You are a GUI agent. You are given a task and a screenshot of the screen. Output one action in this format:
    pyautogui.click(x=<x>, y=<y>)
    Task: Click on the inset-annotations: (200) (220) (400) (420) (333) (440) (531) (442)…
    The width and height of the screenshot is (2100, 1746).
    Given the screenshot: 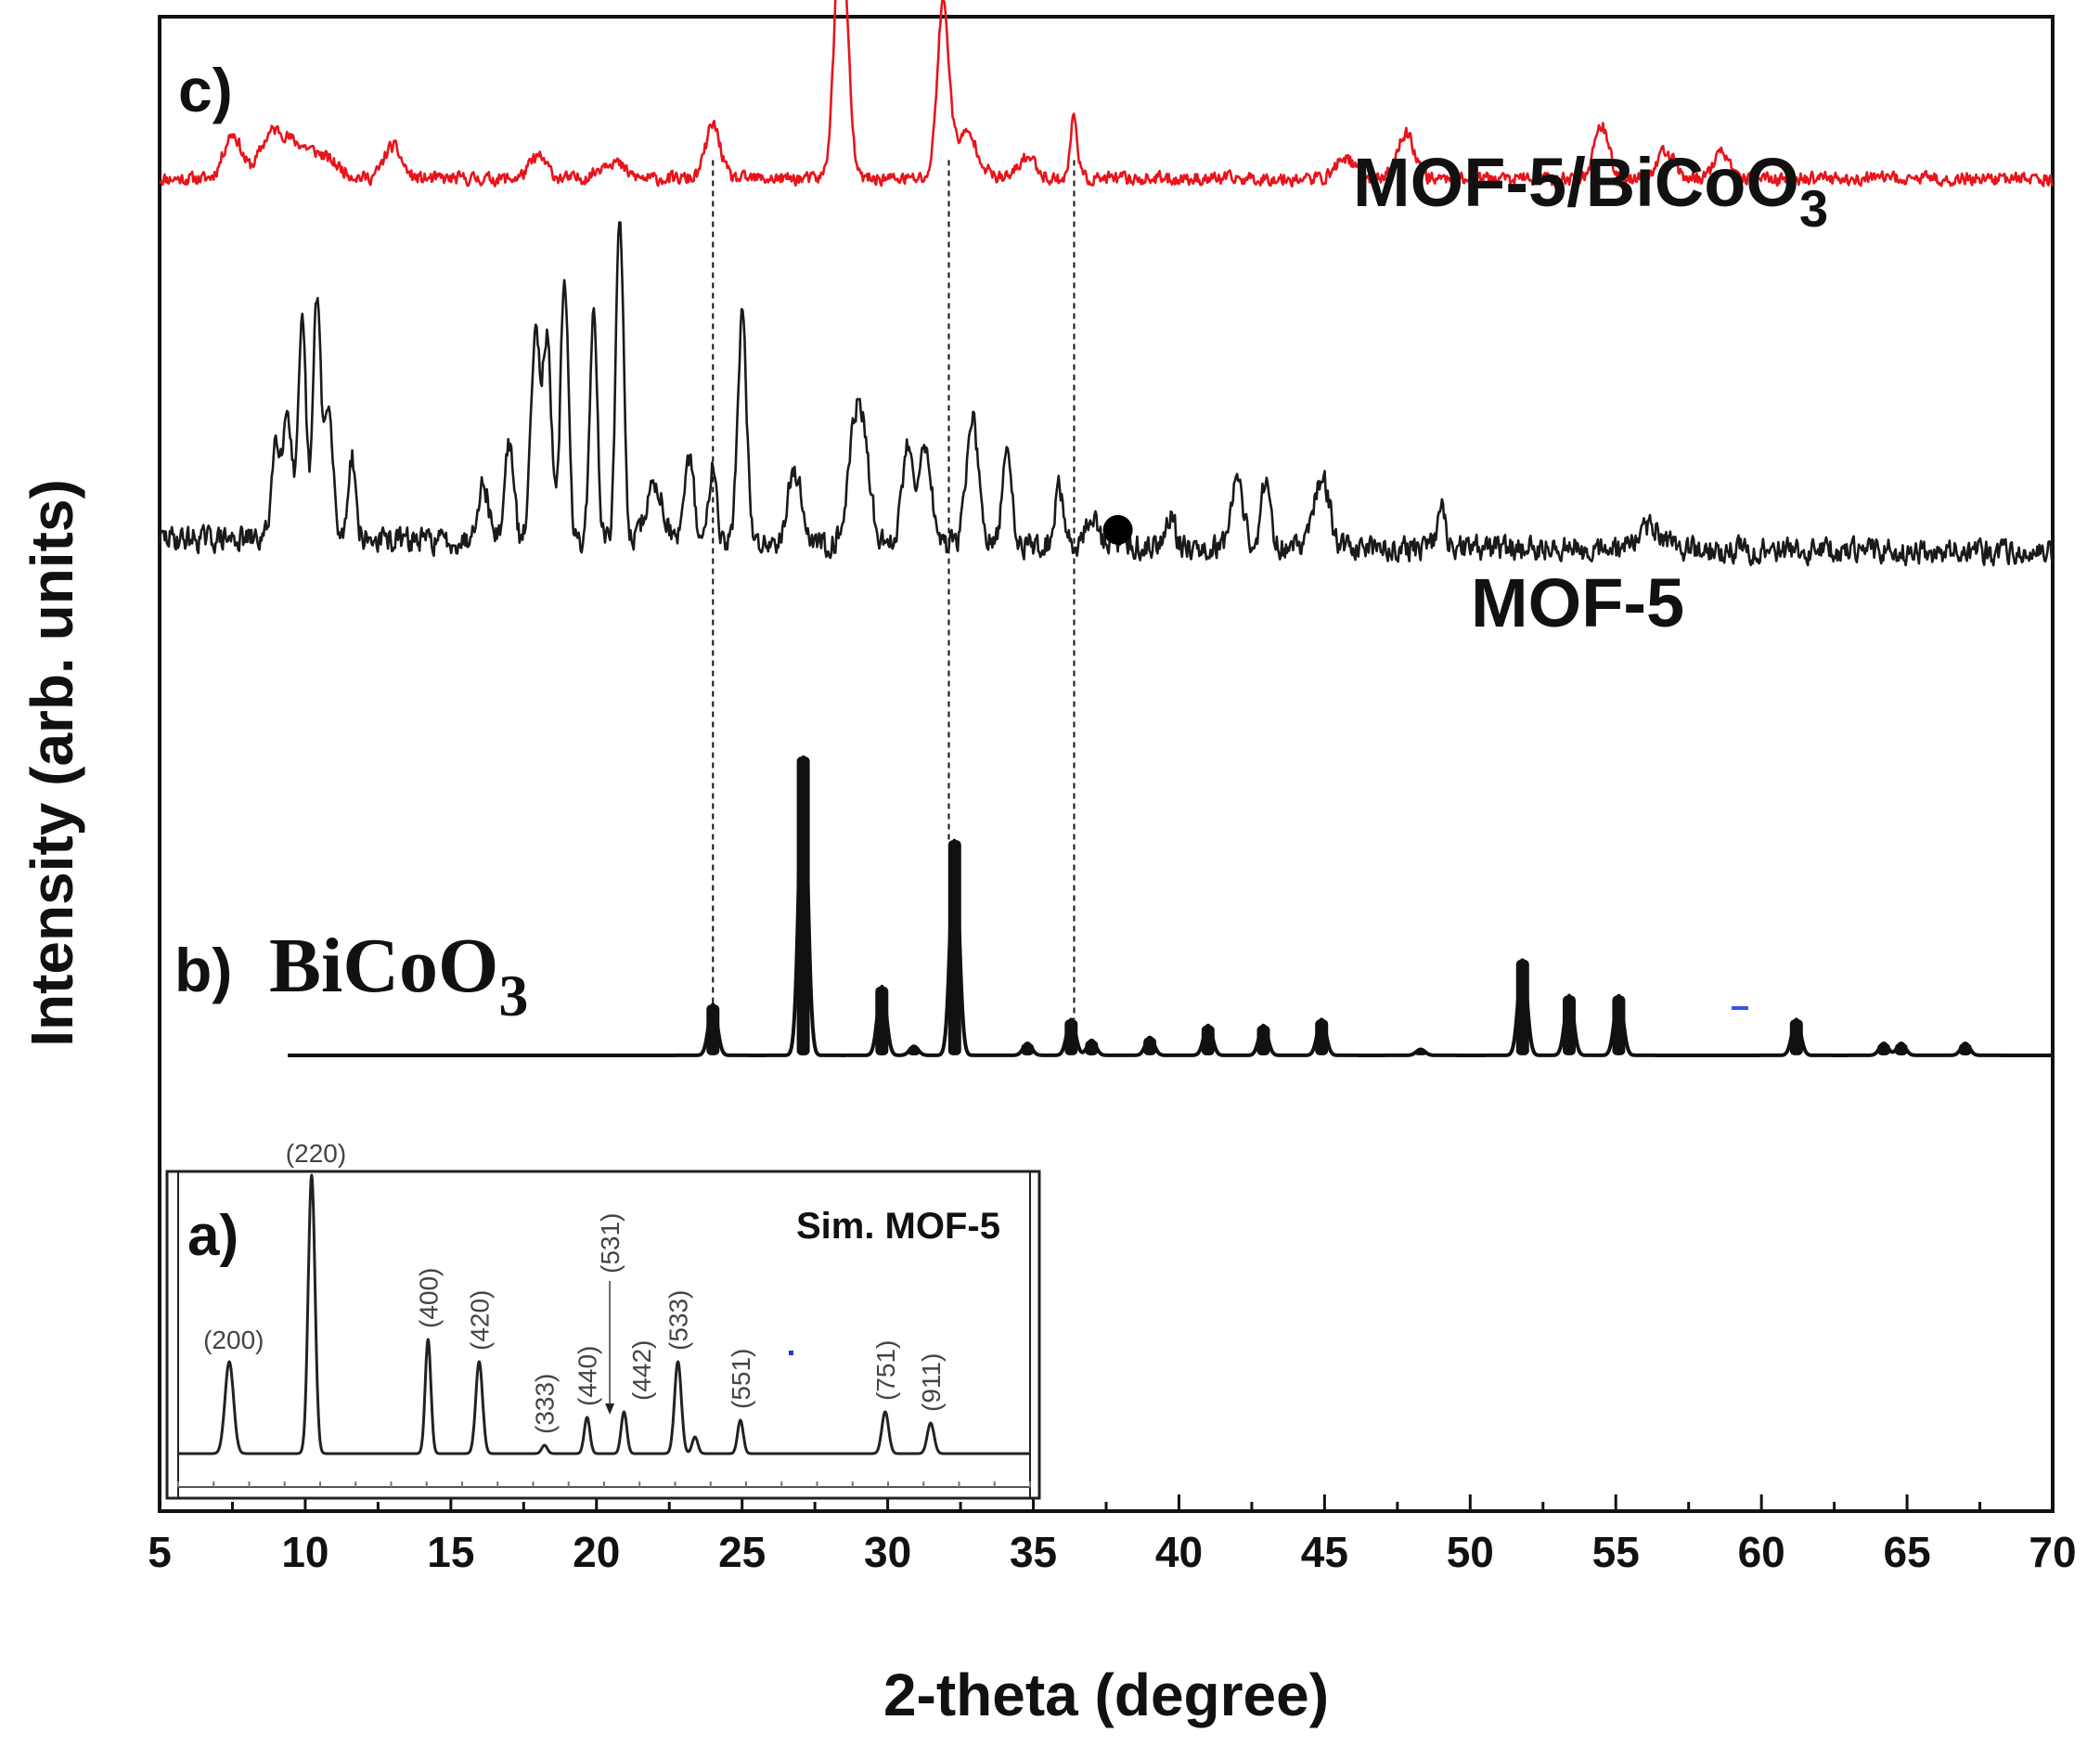 What is the action you would take?
    pyautogui.click(x=575, y=1286)
    